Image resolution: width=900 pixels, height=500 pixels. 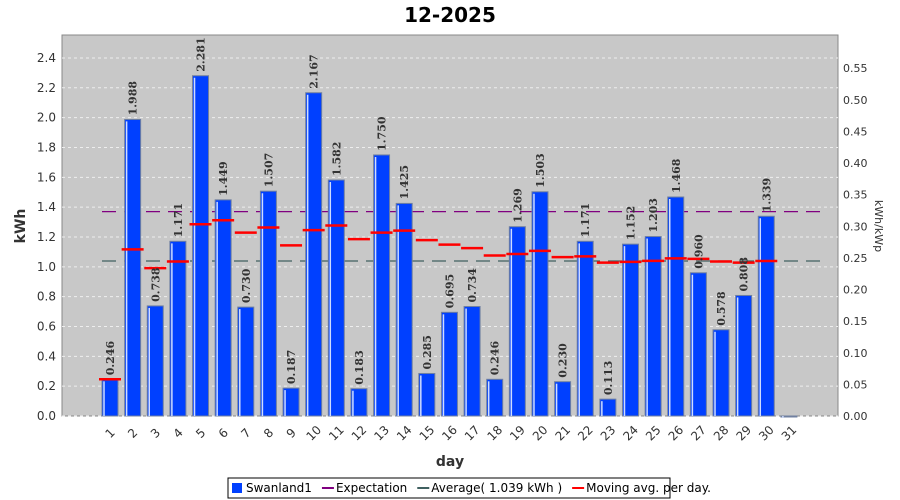 I want to click on y2-tick-label: 0.25, so click(x=855, y=258).